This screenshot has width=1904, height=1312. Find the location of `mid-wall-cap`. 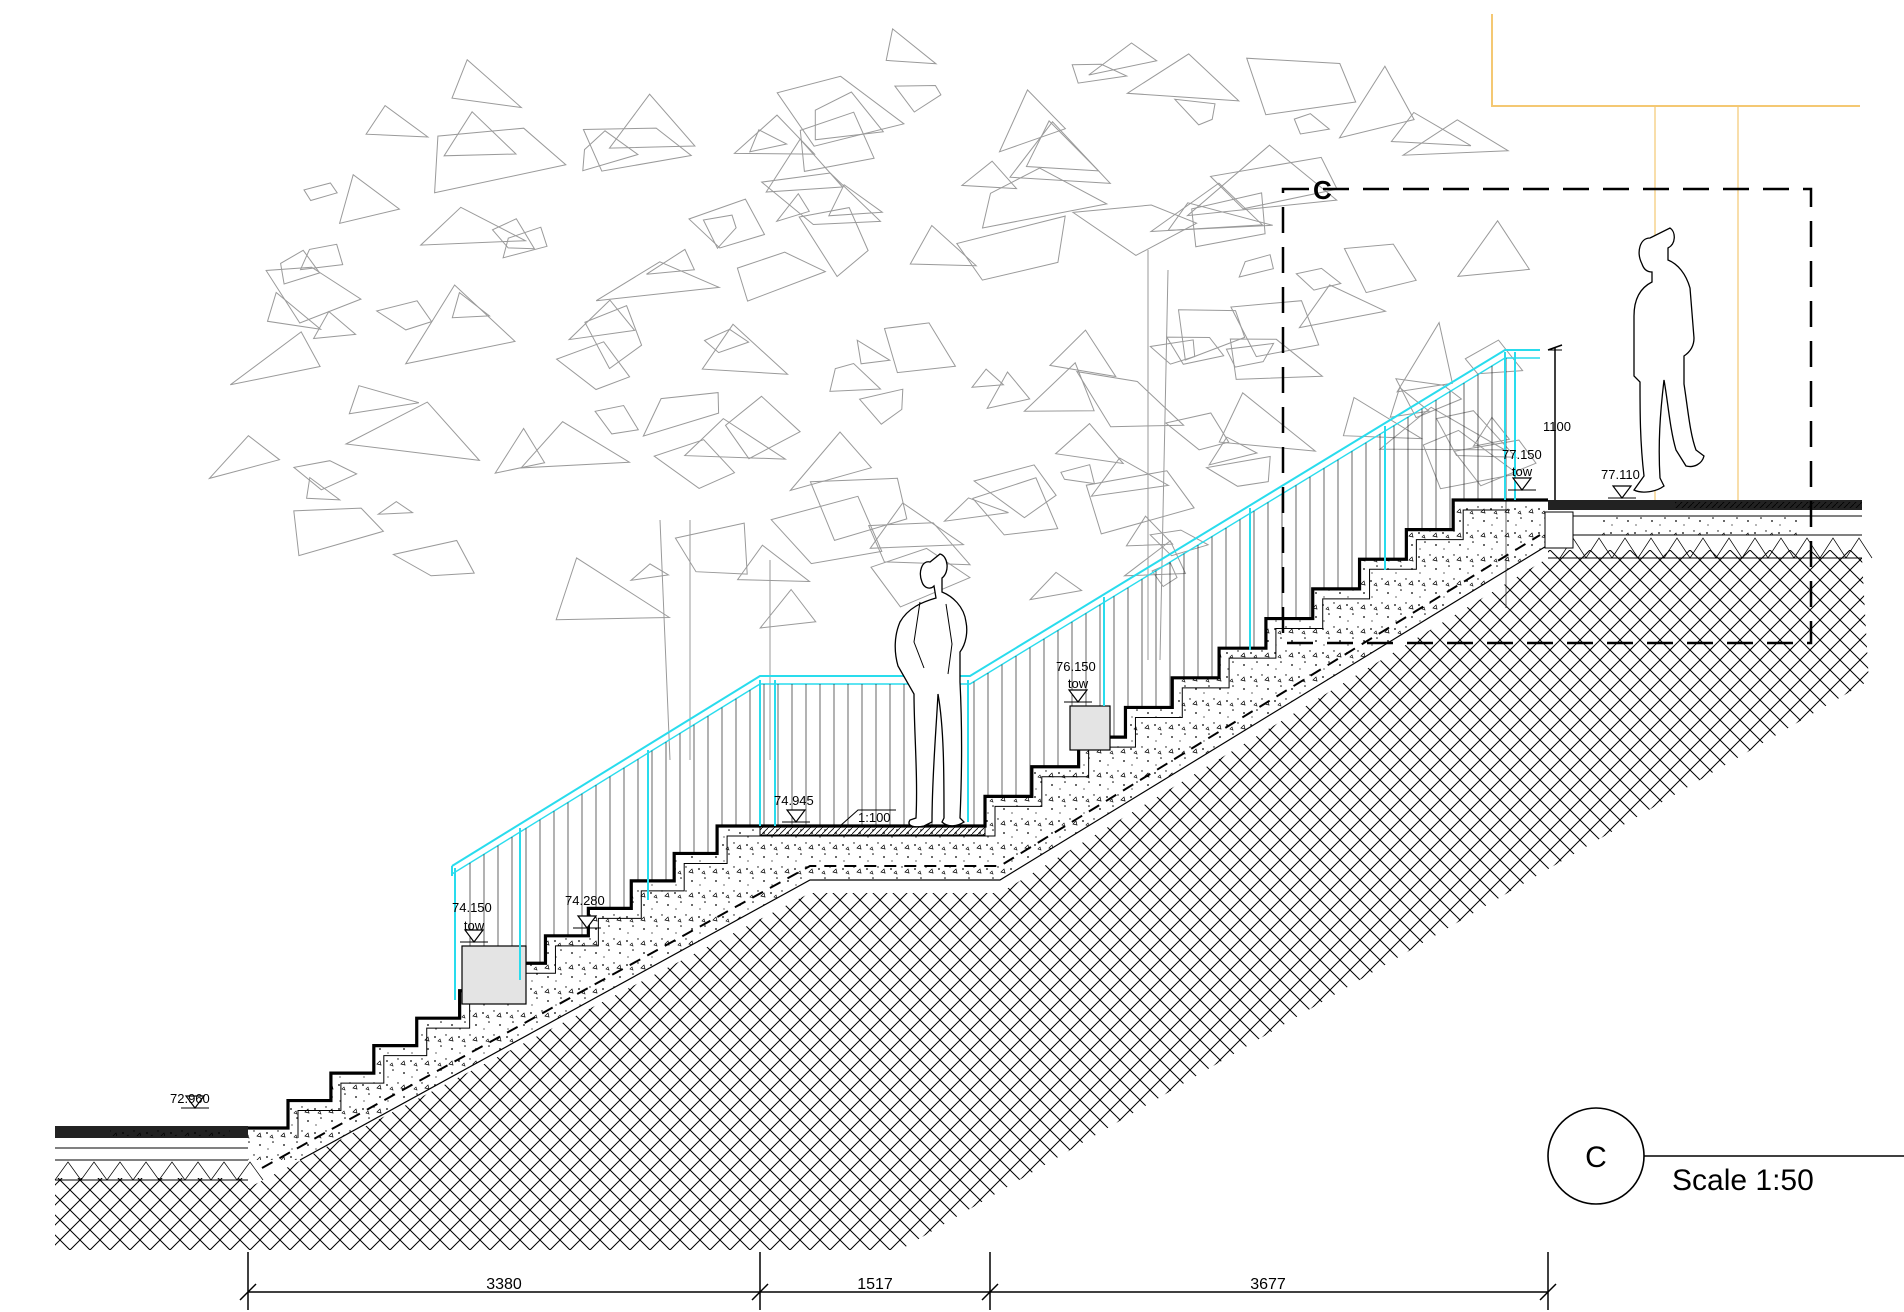

mid-wall-cap is located at coordinates (1090, 728).